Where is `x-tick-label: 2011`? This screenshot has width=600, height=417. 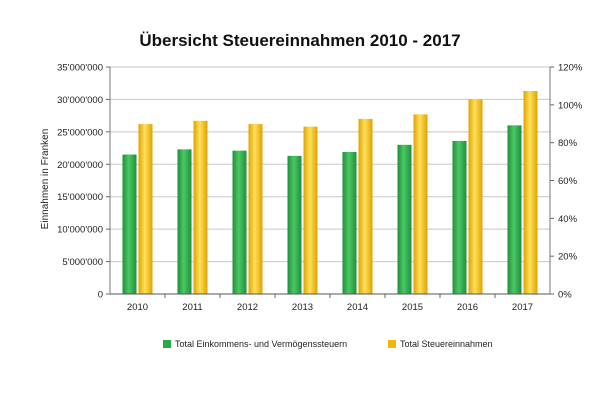
x-tick-label: 2011 is located at coordinates (192, 307).